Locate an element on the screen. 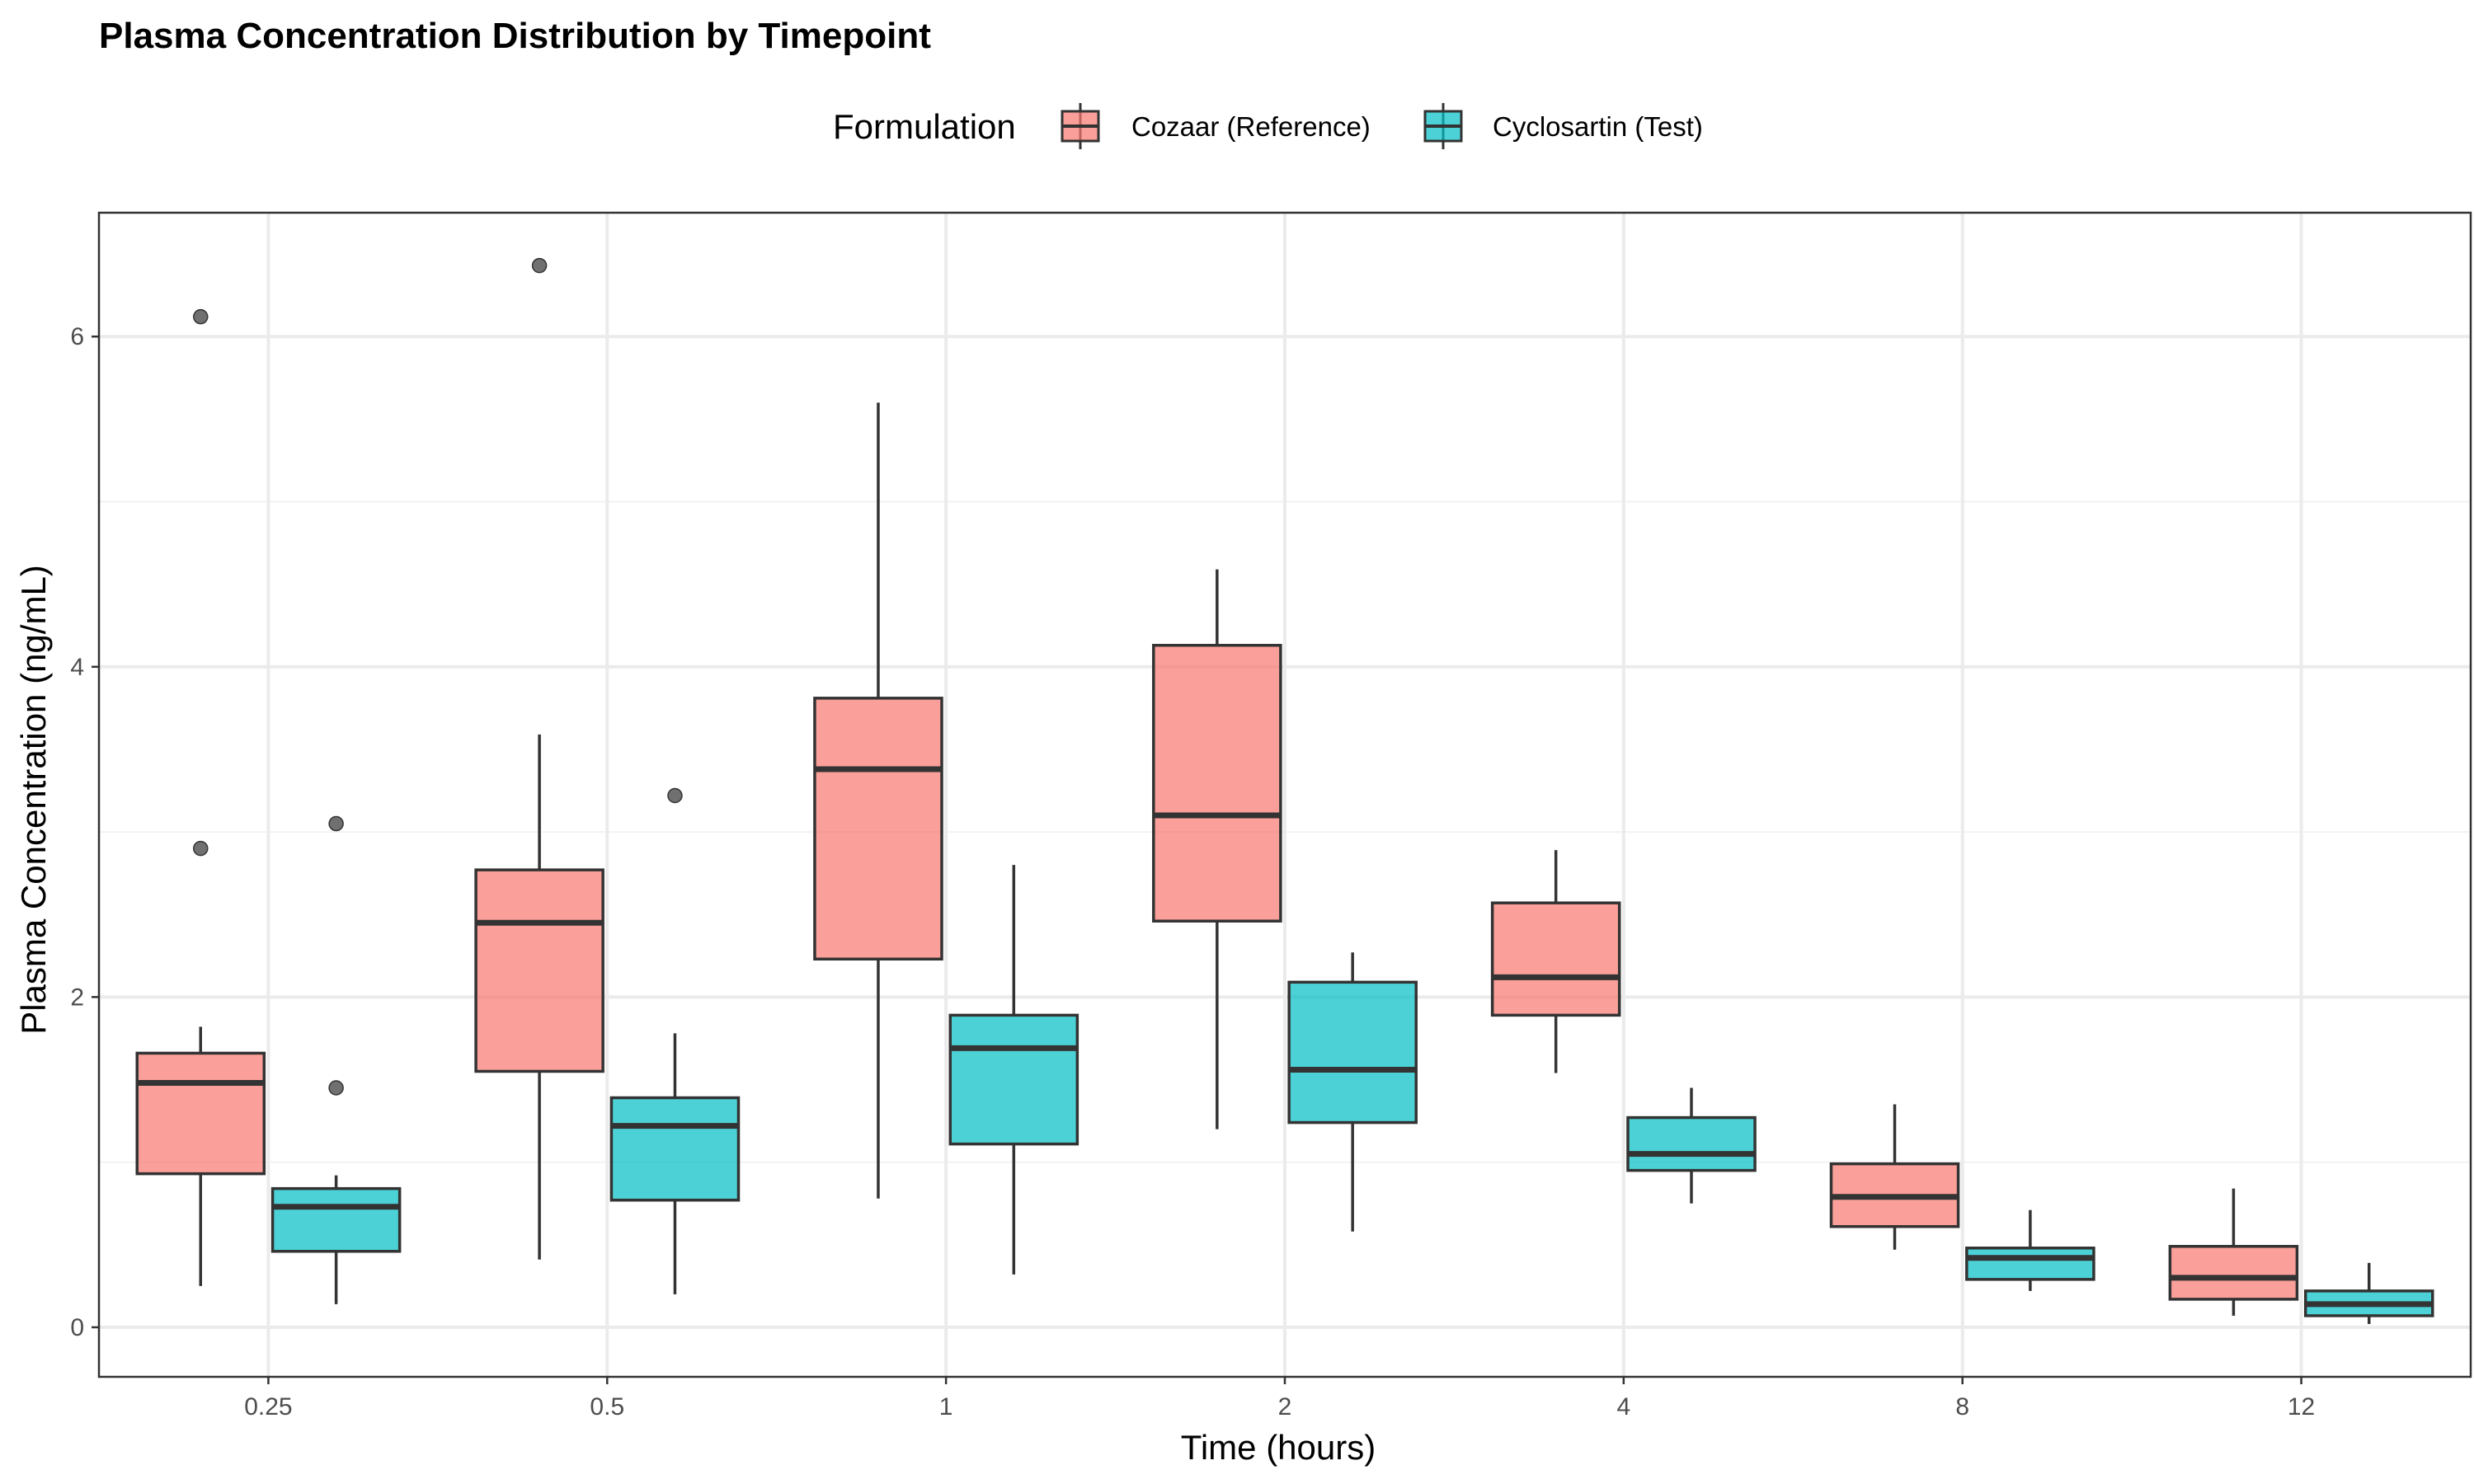 The width and height of the screenshot is (2474, 1484). y-tick-label: 0 is located at coordinates (77, 1327).